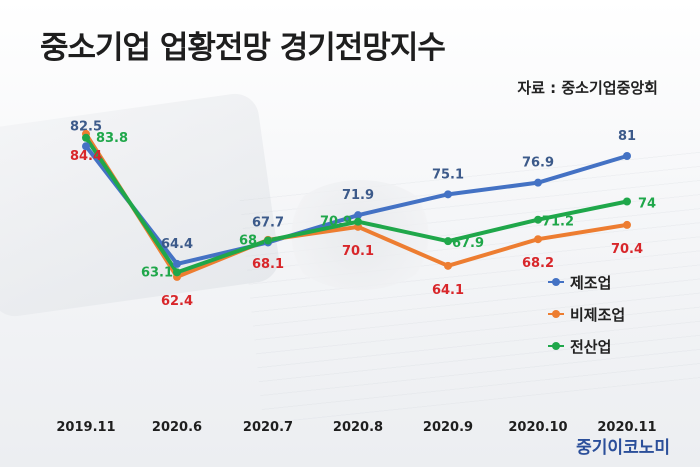 The height and width of the screenshot is (467, 700). What do you see at coordinates (556, 282) in the screenshot?
I see `legend-swatch-manufacturing` at bounding box center [556, 282].